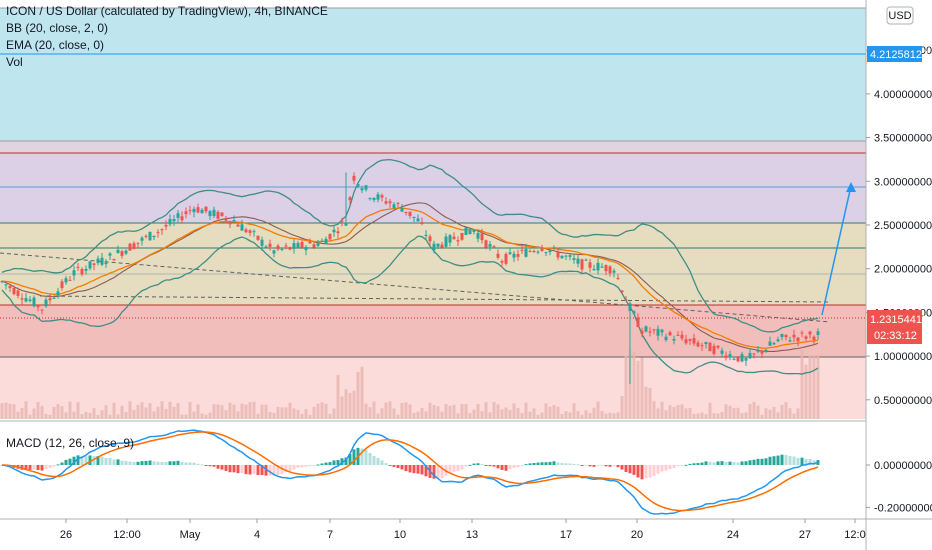  What do you see at coordinates (70, 443) in the screenshot?
I see `legend-macd: MACD (12, 26, close, 9)` at bounding box center [70, 443].